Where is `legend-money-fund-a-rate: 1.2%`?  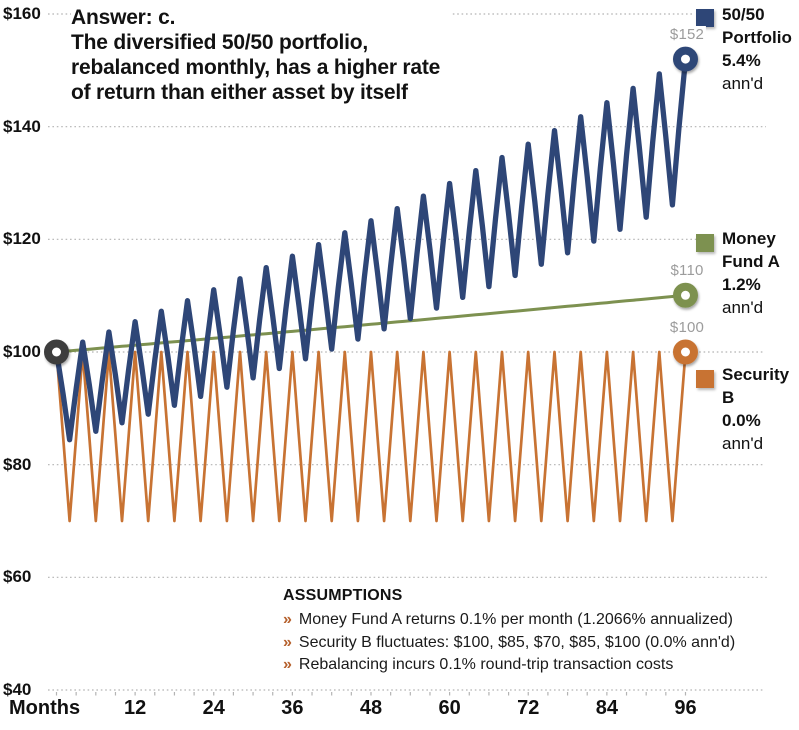 legend-money-fund-a-rate: 1.2% is located at coordinates (741, 284).